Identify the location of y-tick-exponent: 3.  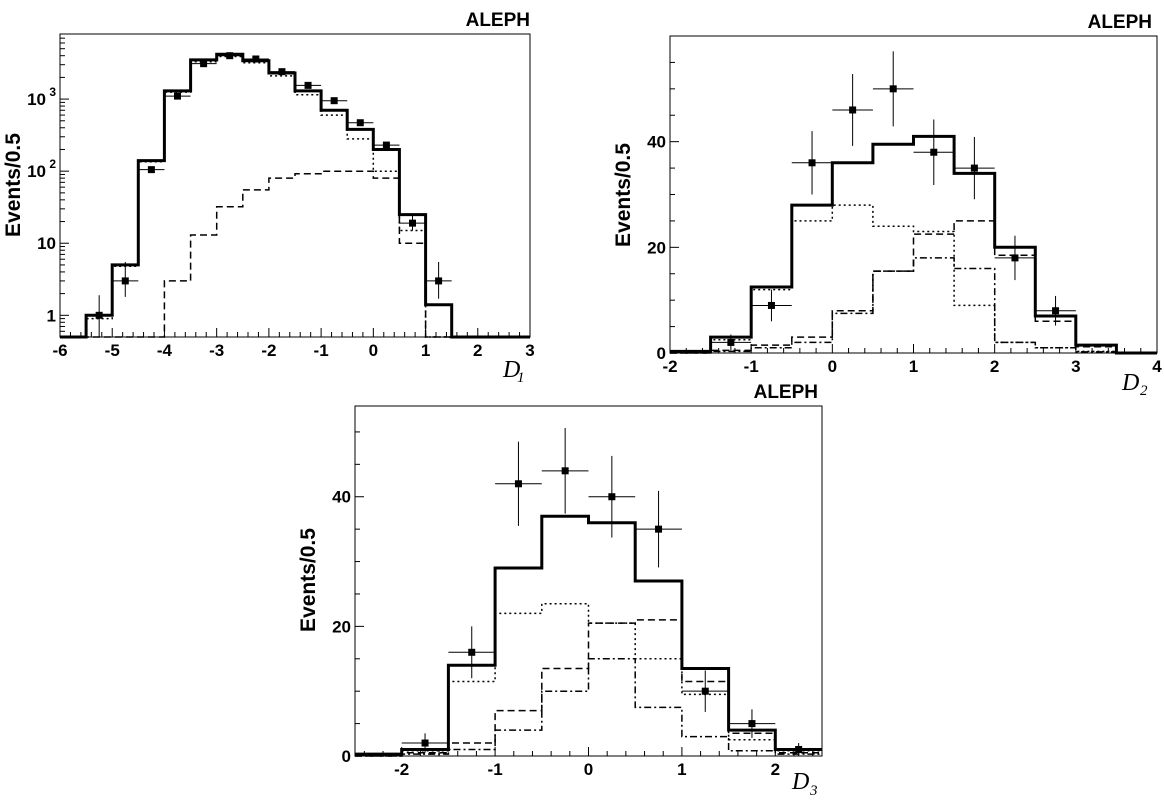
(52, 92).